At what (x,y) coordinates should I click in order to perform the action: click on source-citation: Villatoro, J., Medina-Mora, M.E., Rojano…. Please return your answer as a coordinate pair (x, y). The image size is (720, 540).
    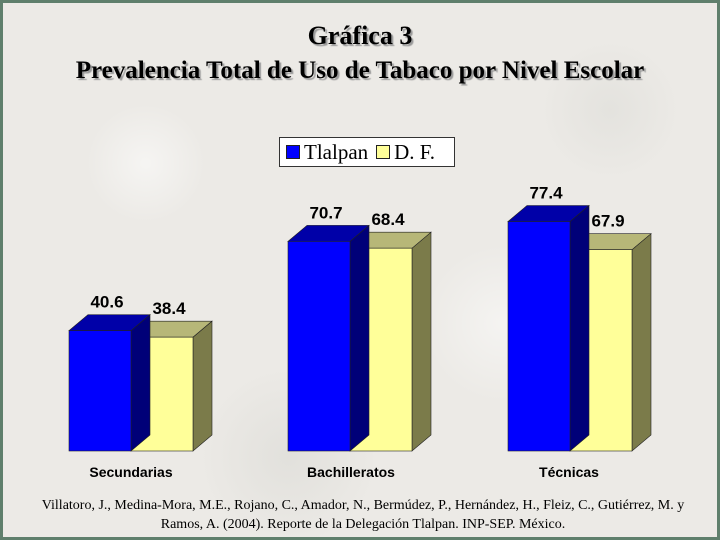
    Looking at the image, I should click on (363, 515).